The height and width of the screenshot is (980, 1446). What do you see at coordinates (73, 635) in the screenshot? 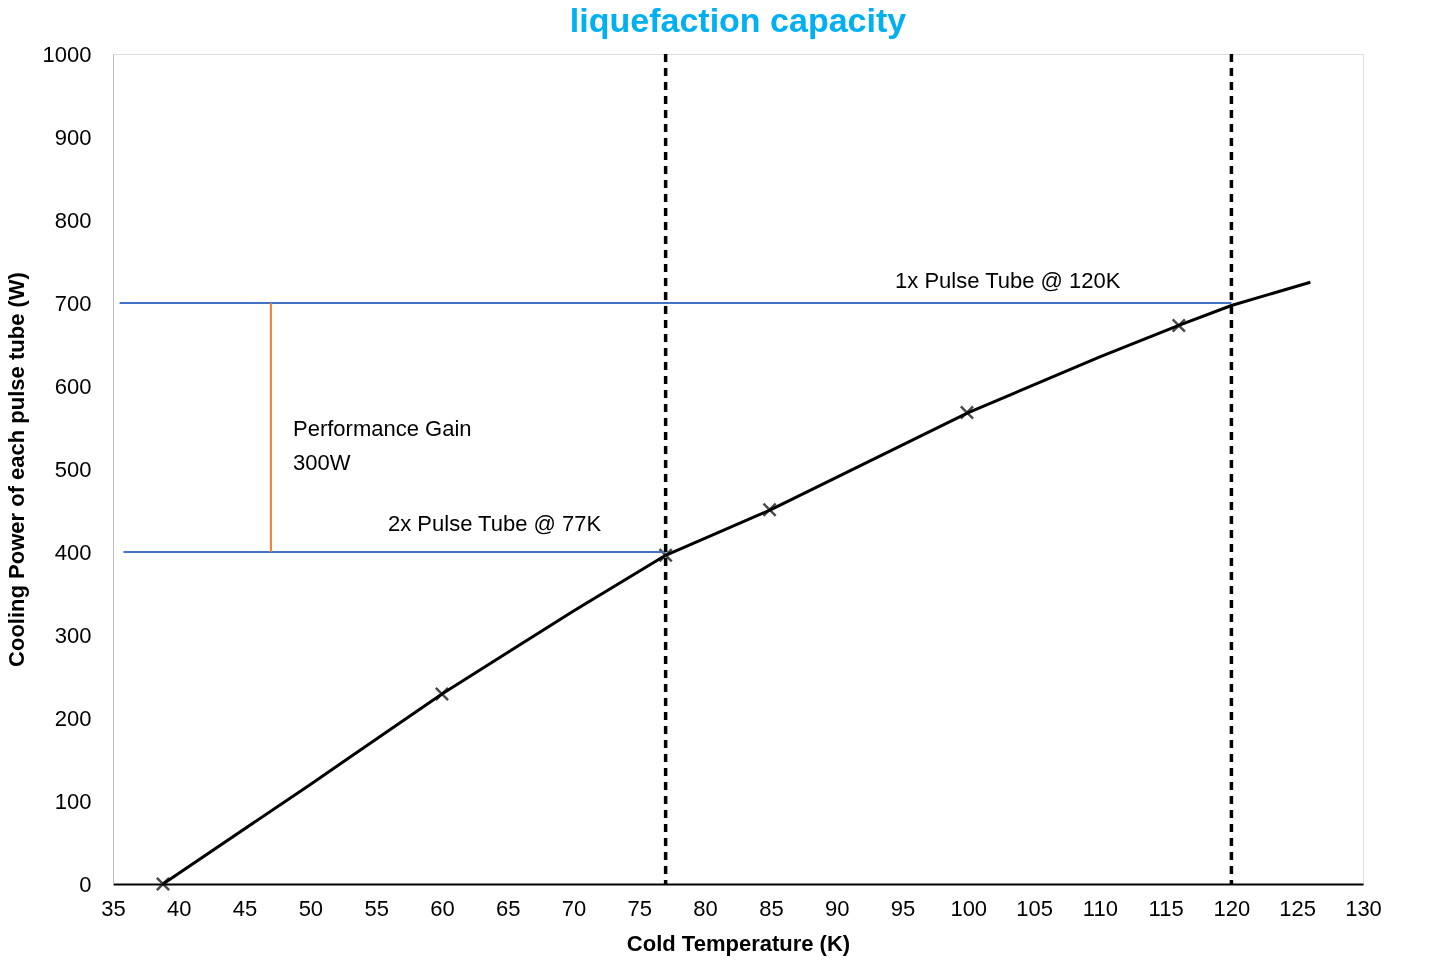
I see `y-tick-label: 300` at bounding box center [73, 635].